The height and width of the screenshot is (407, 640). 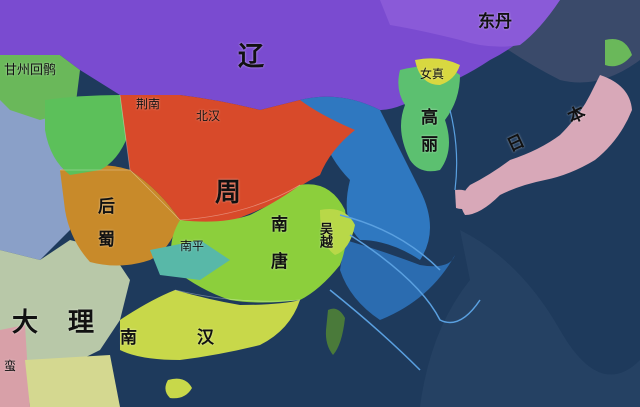 I want to click on hainan-island, so click(x=178, y=388).